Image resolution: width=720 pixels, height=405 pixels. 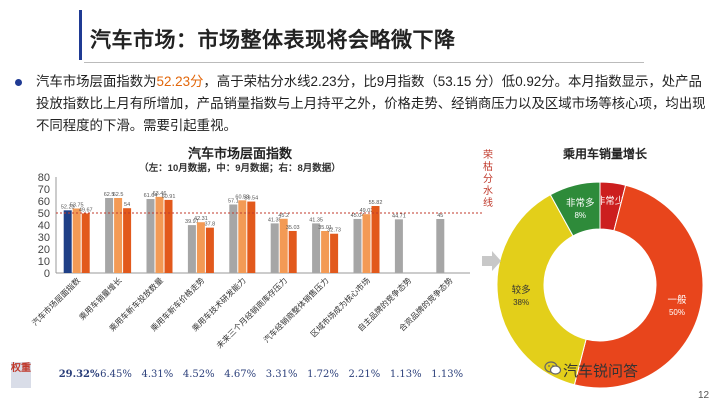 What do you see at coordinates (610, 201) in the screenshot?
I see `donut-slice-label: 非常少` at bounding box center [610, 201].